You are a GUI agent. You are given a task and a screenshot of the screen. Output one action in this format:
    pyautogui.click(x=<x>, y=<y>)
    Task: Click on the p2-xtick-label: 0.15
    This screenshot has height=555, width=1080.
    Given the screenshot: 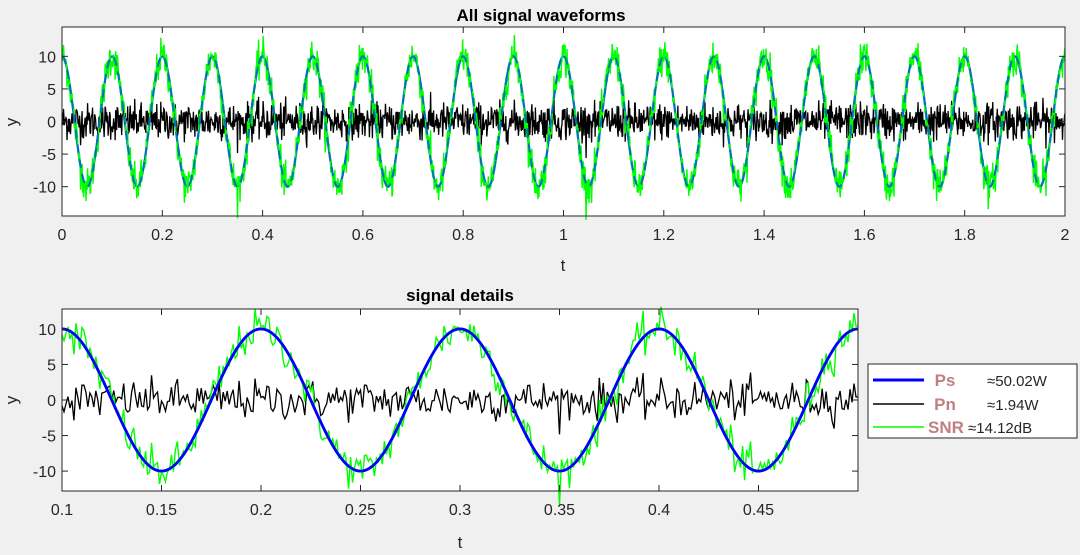 What is the action you would take?
    pyautogui.click(x=161, y=510)
    